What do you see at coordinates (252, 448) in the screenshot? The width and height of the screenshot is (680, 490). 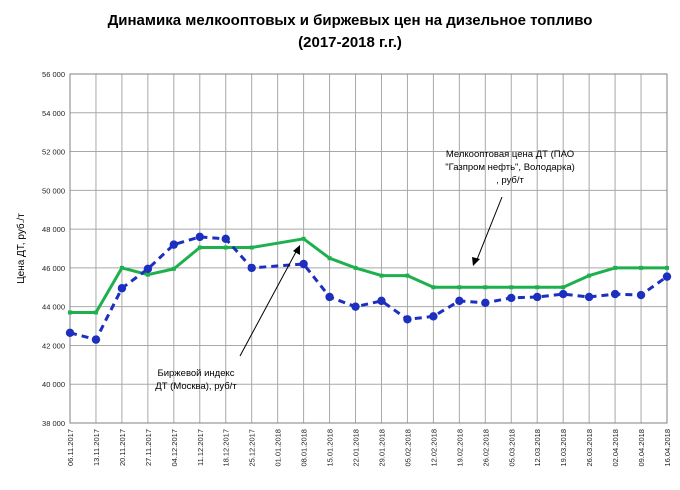 I see `x-tick-label: 25.12.2017` at bounding box center [252, 448].